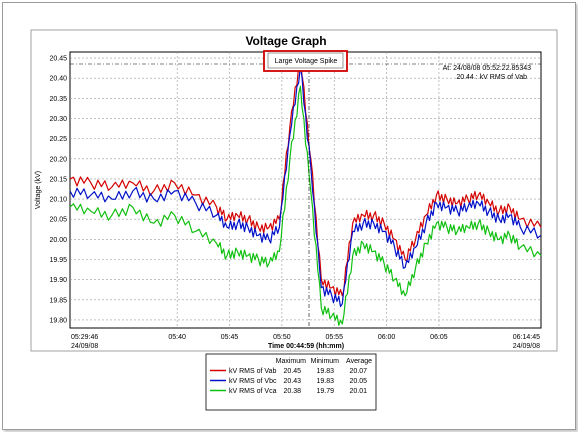 The height and width of the screenshot is (432, 578). I want to click on x-tick-label: 06:05, so click(439, 337).